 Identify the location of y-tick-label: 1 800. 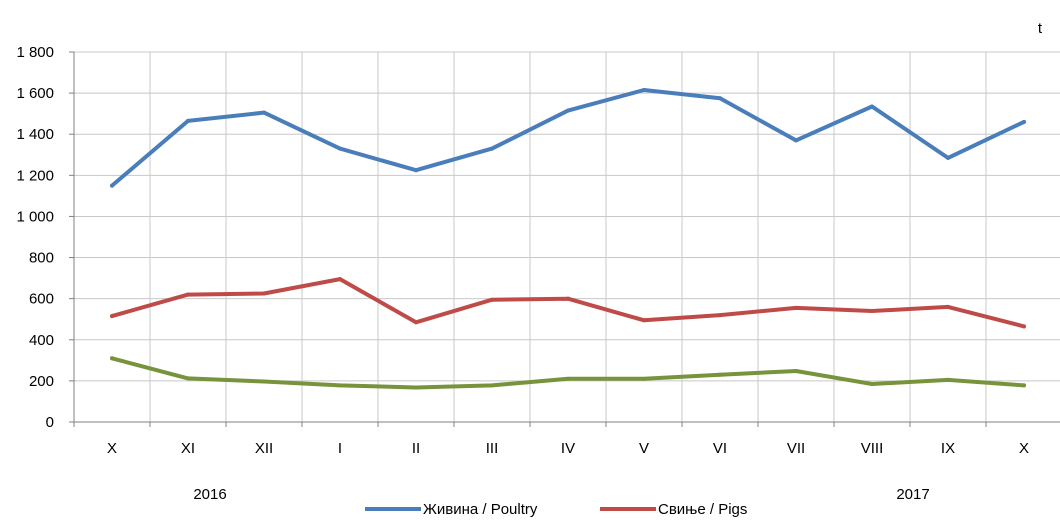
(35, 52).